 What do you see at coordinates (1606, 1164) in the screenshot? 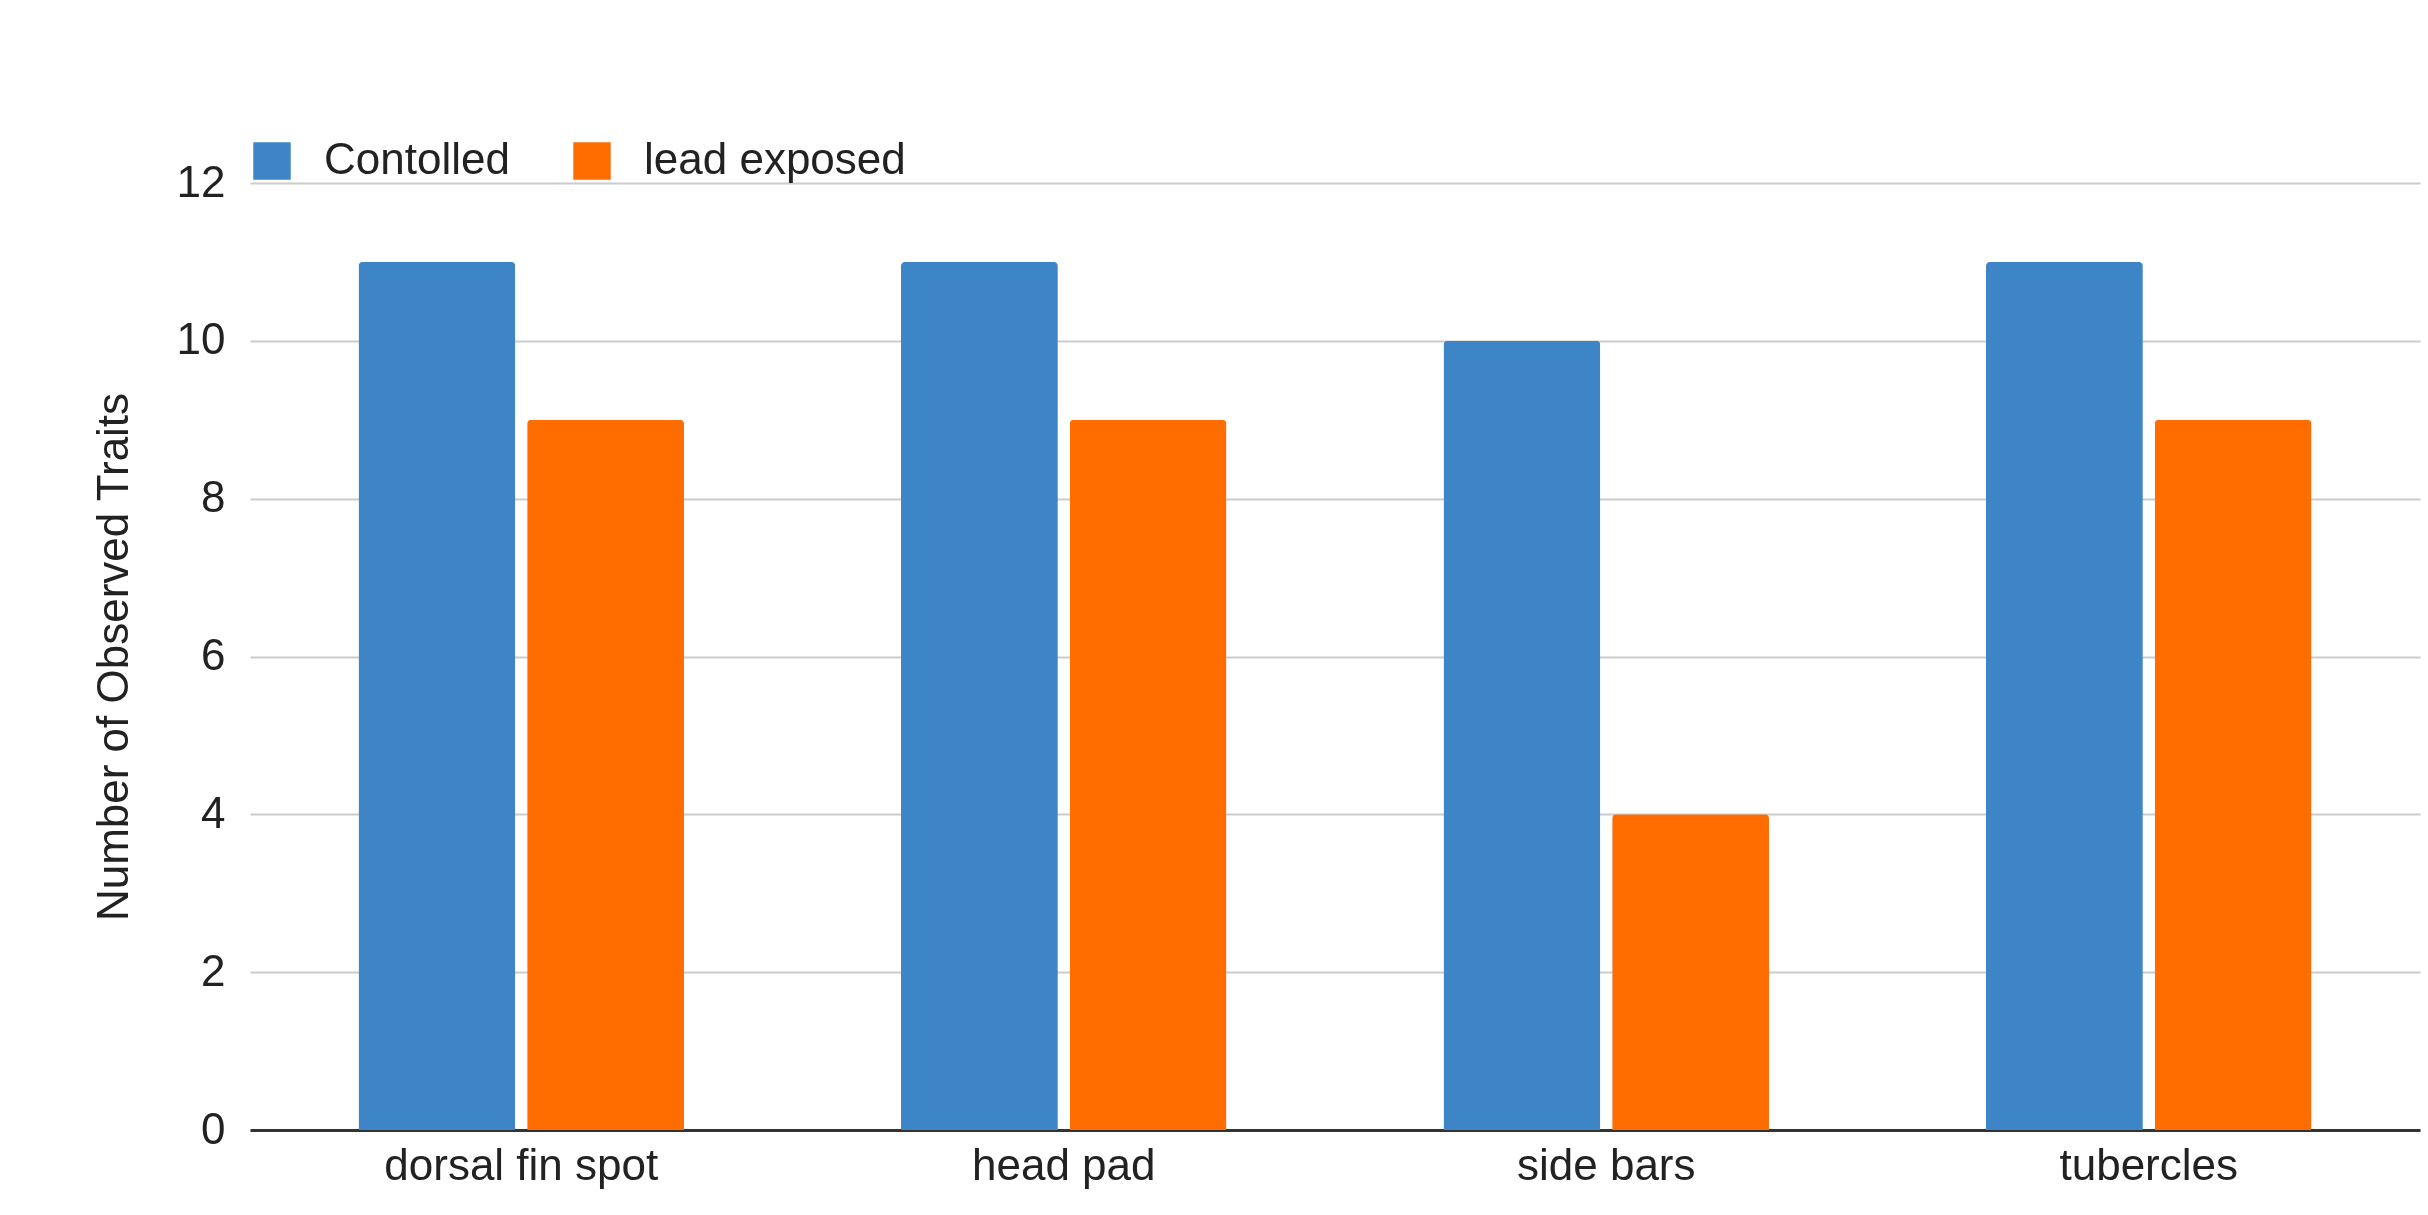
I see `x-tick-label: side bars` at bounding box center [1606, 1164].